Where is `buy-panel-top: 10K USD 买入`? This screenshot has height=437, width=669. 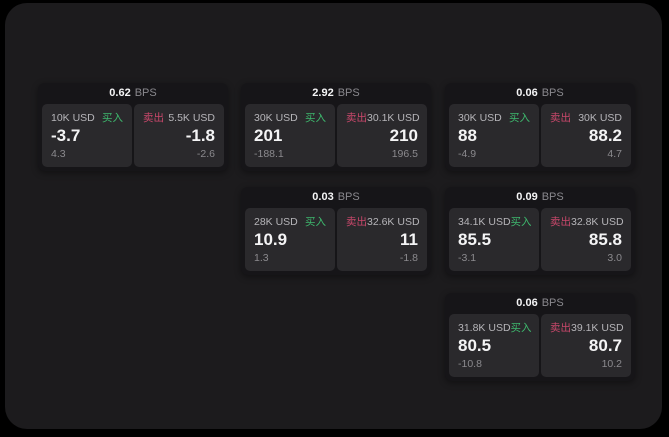
buy-panel-top: 10K USD 买入 is located at coordinates (87, 118).